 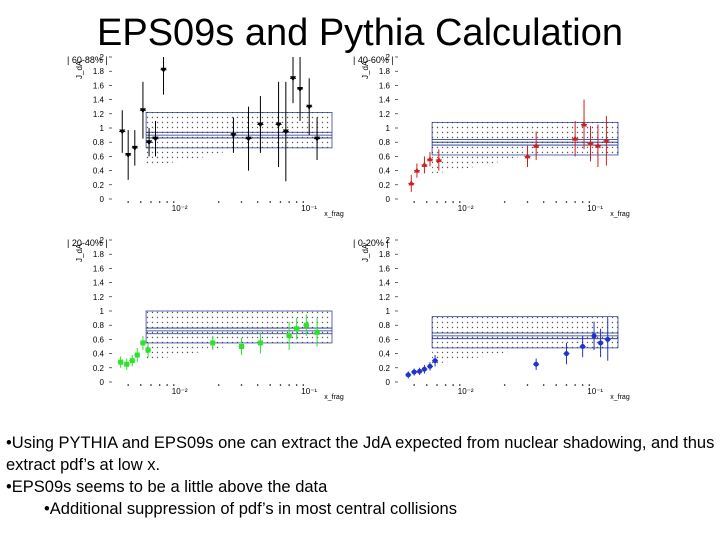 What do you see at coordinates (99, 283) in the screenshot?
I see `y-tick-label: 1.4` at bounding box center [99, 283].